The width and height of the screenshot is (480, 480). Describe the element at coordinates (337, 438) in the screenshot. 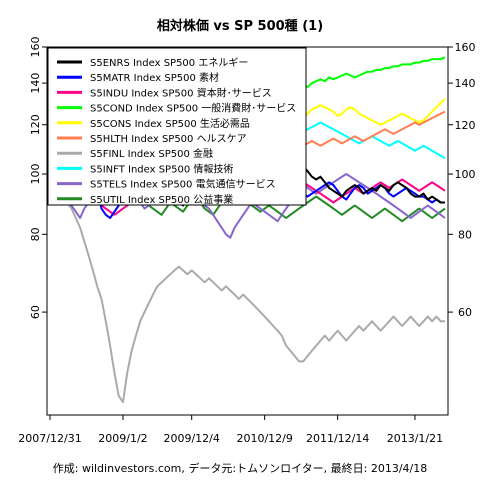

I see `x-tick-label: 2011/12/14` at that location.